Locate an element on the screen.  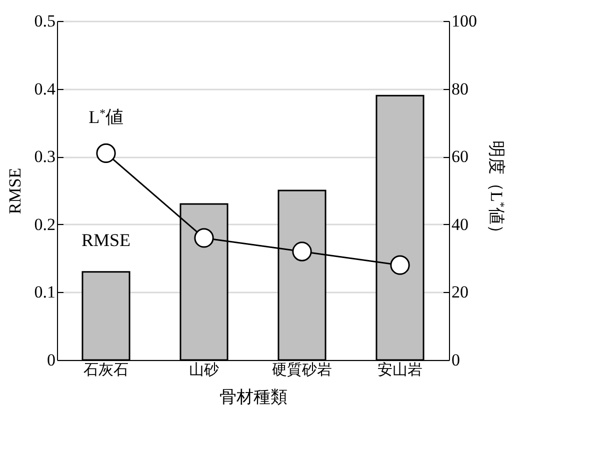
x-axis-title: 骨材種類 is located at coordinates (254, 397).